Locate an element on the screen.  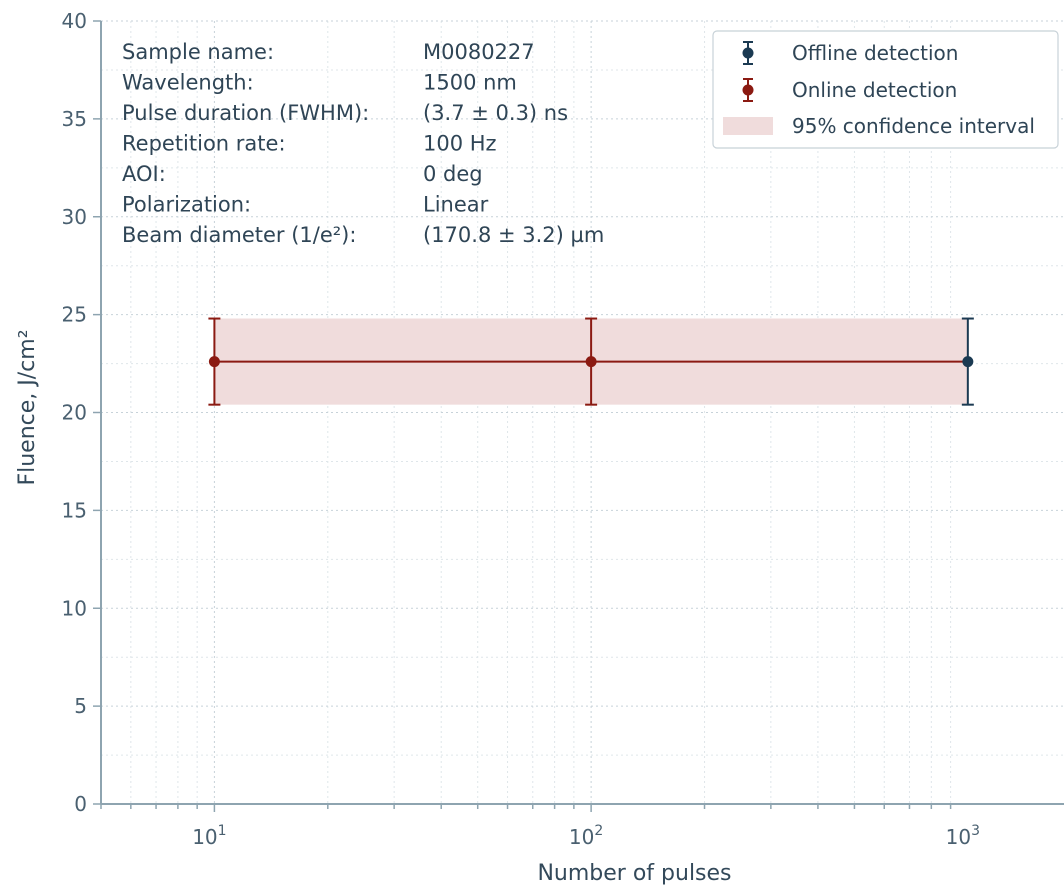
legend-label: 95% confidence interval is located at coordinates (913, 126).